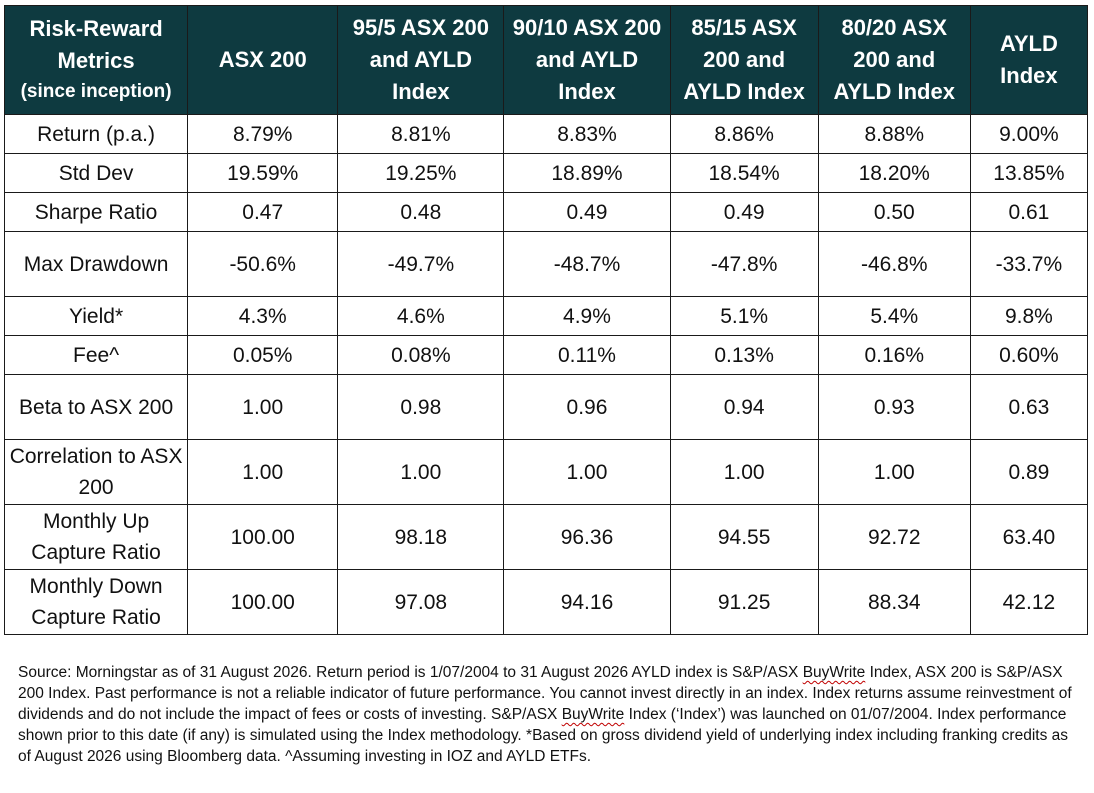  I want to click on table-cell: 0.89, so click(1029, 472).